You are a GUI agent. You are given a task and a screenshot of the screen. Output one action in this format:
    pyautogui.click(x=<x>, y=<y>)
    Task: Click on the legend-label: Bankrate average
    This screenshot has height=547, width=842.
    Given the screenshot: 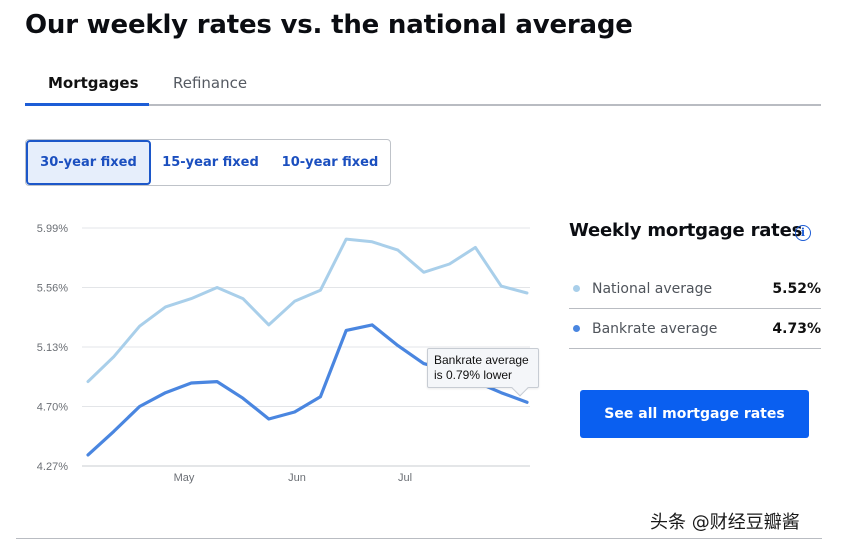 What is the action you would take?
    pyautogui.click(x=655, y=328)
    